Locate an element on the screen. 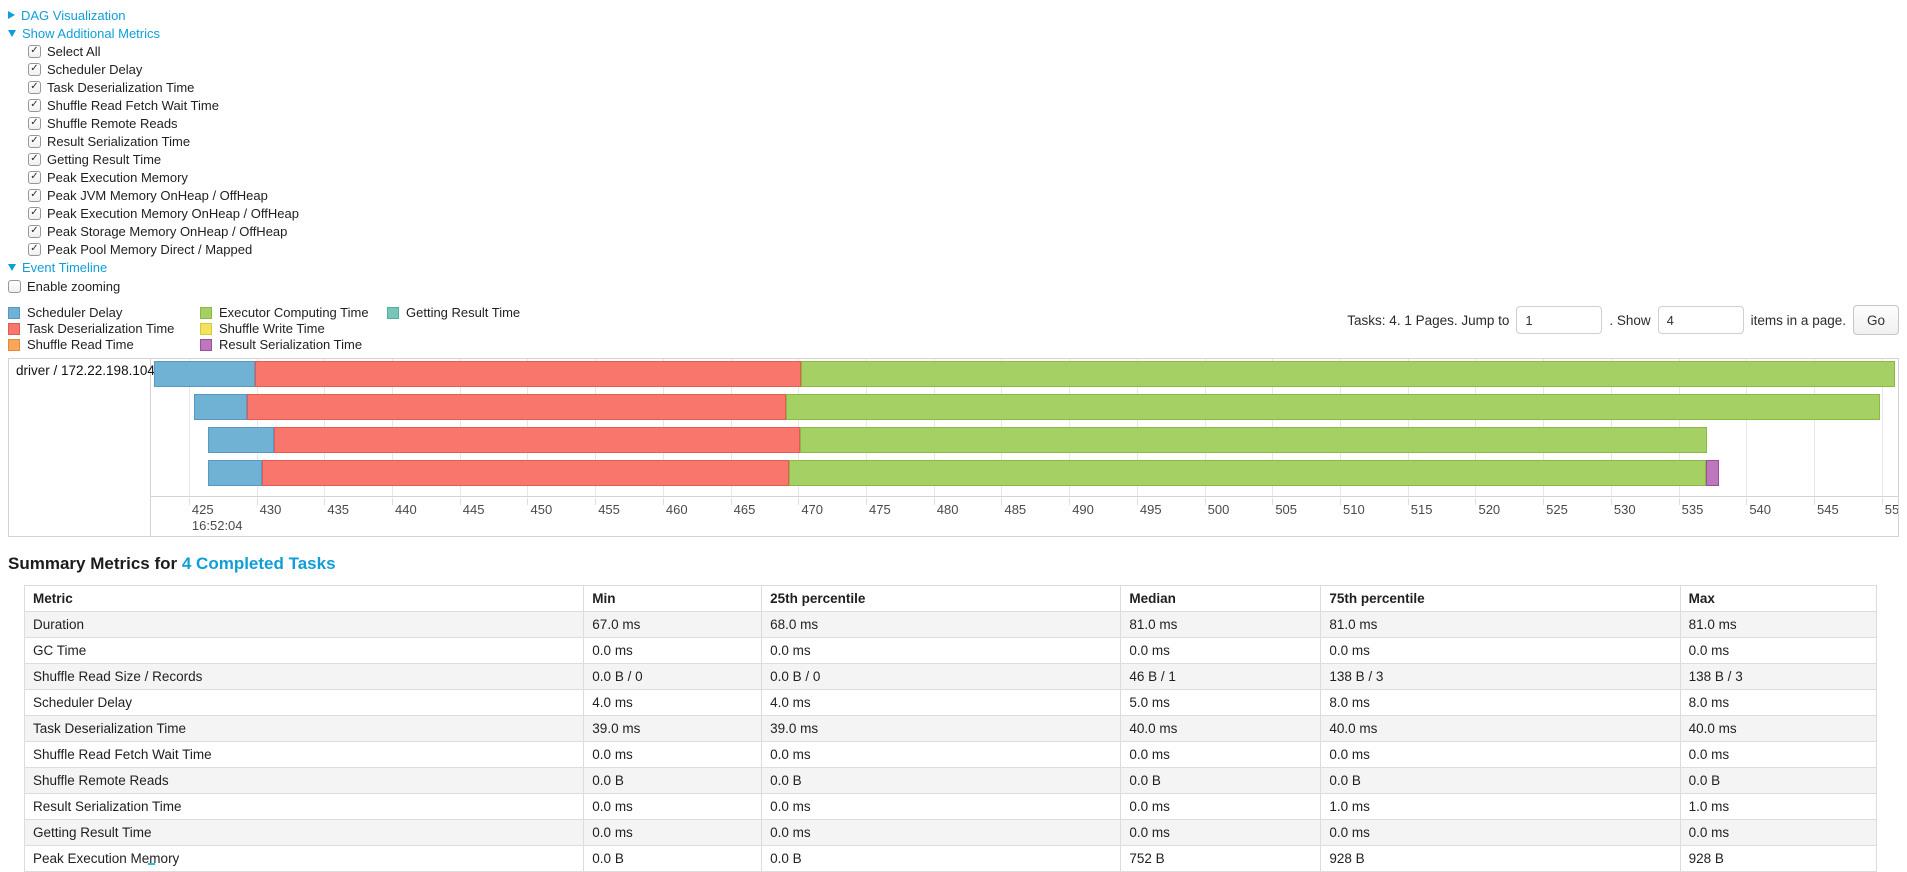 The width and height of the screenshot is (1907, 872). axis-tick-label: 505 is located at coordinates (1286, 509).